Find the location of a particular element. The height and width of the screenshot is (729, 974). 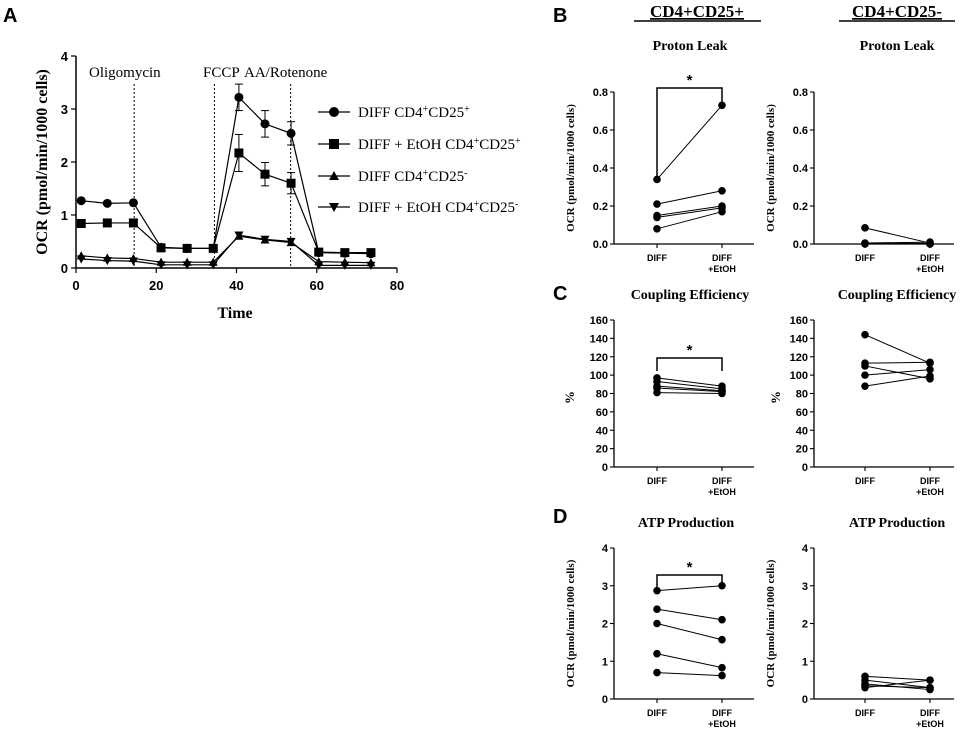

paired-y-tick-label: 140 is located at coordinates (799, 339).